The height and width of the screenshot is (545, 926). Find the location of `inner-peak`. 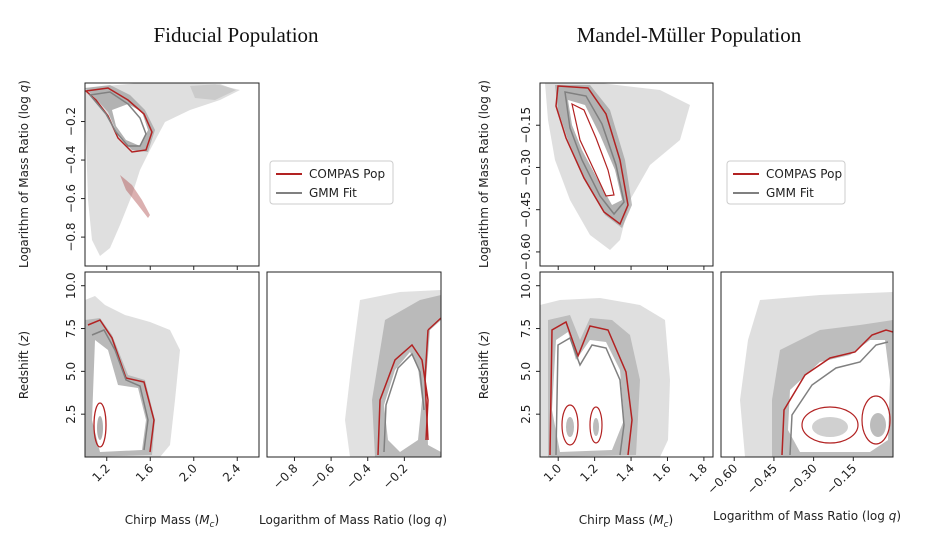

inner-peak is located at coordinates (100, 428).